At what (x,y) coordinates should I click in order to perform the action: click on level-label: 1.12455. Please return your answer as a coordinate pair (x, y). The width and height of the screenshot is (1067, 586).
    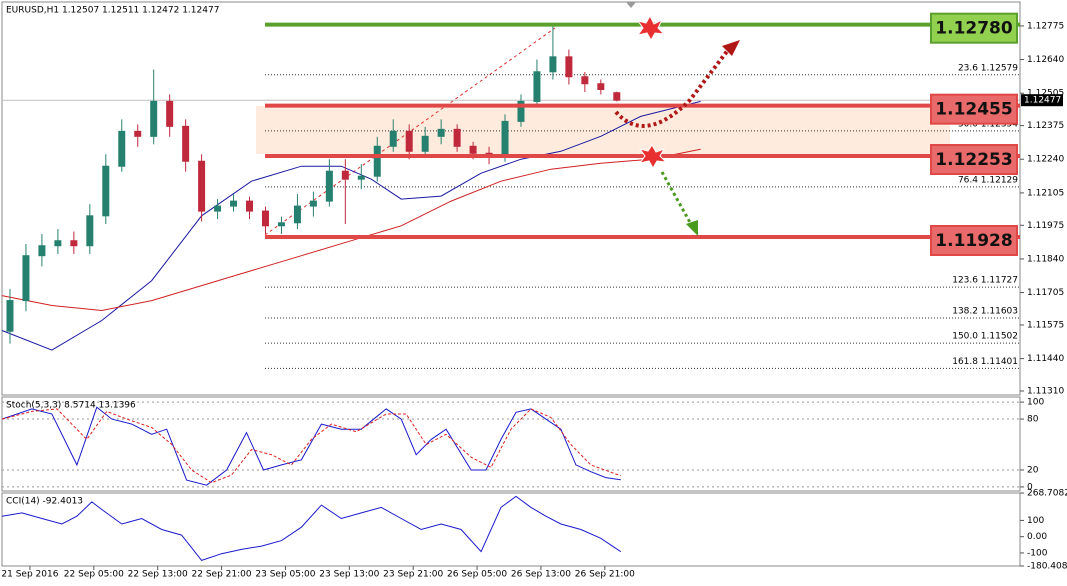
    Looking at the image, I should click on (973, 110).